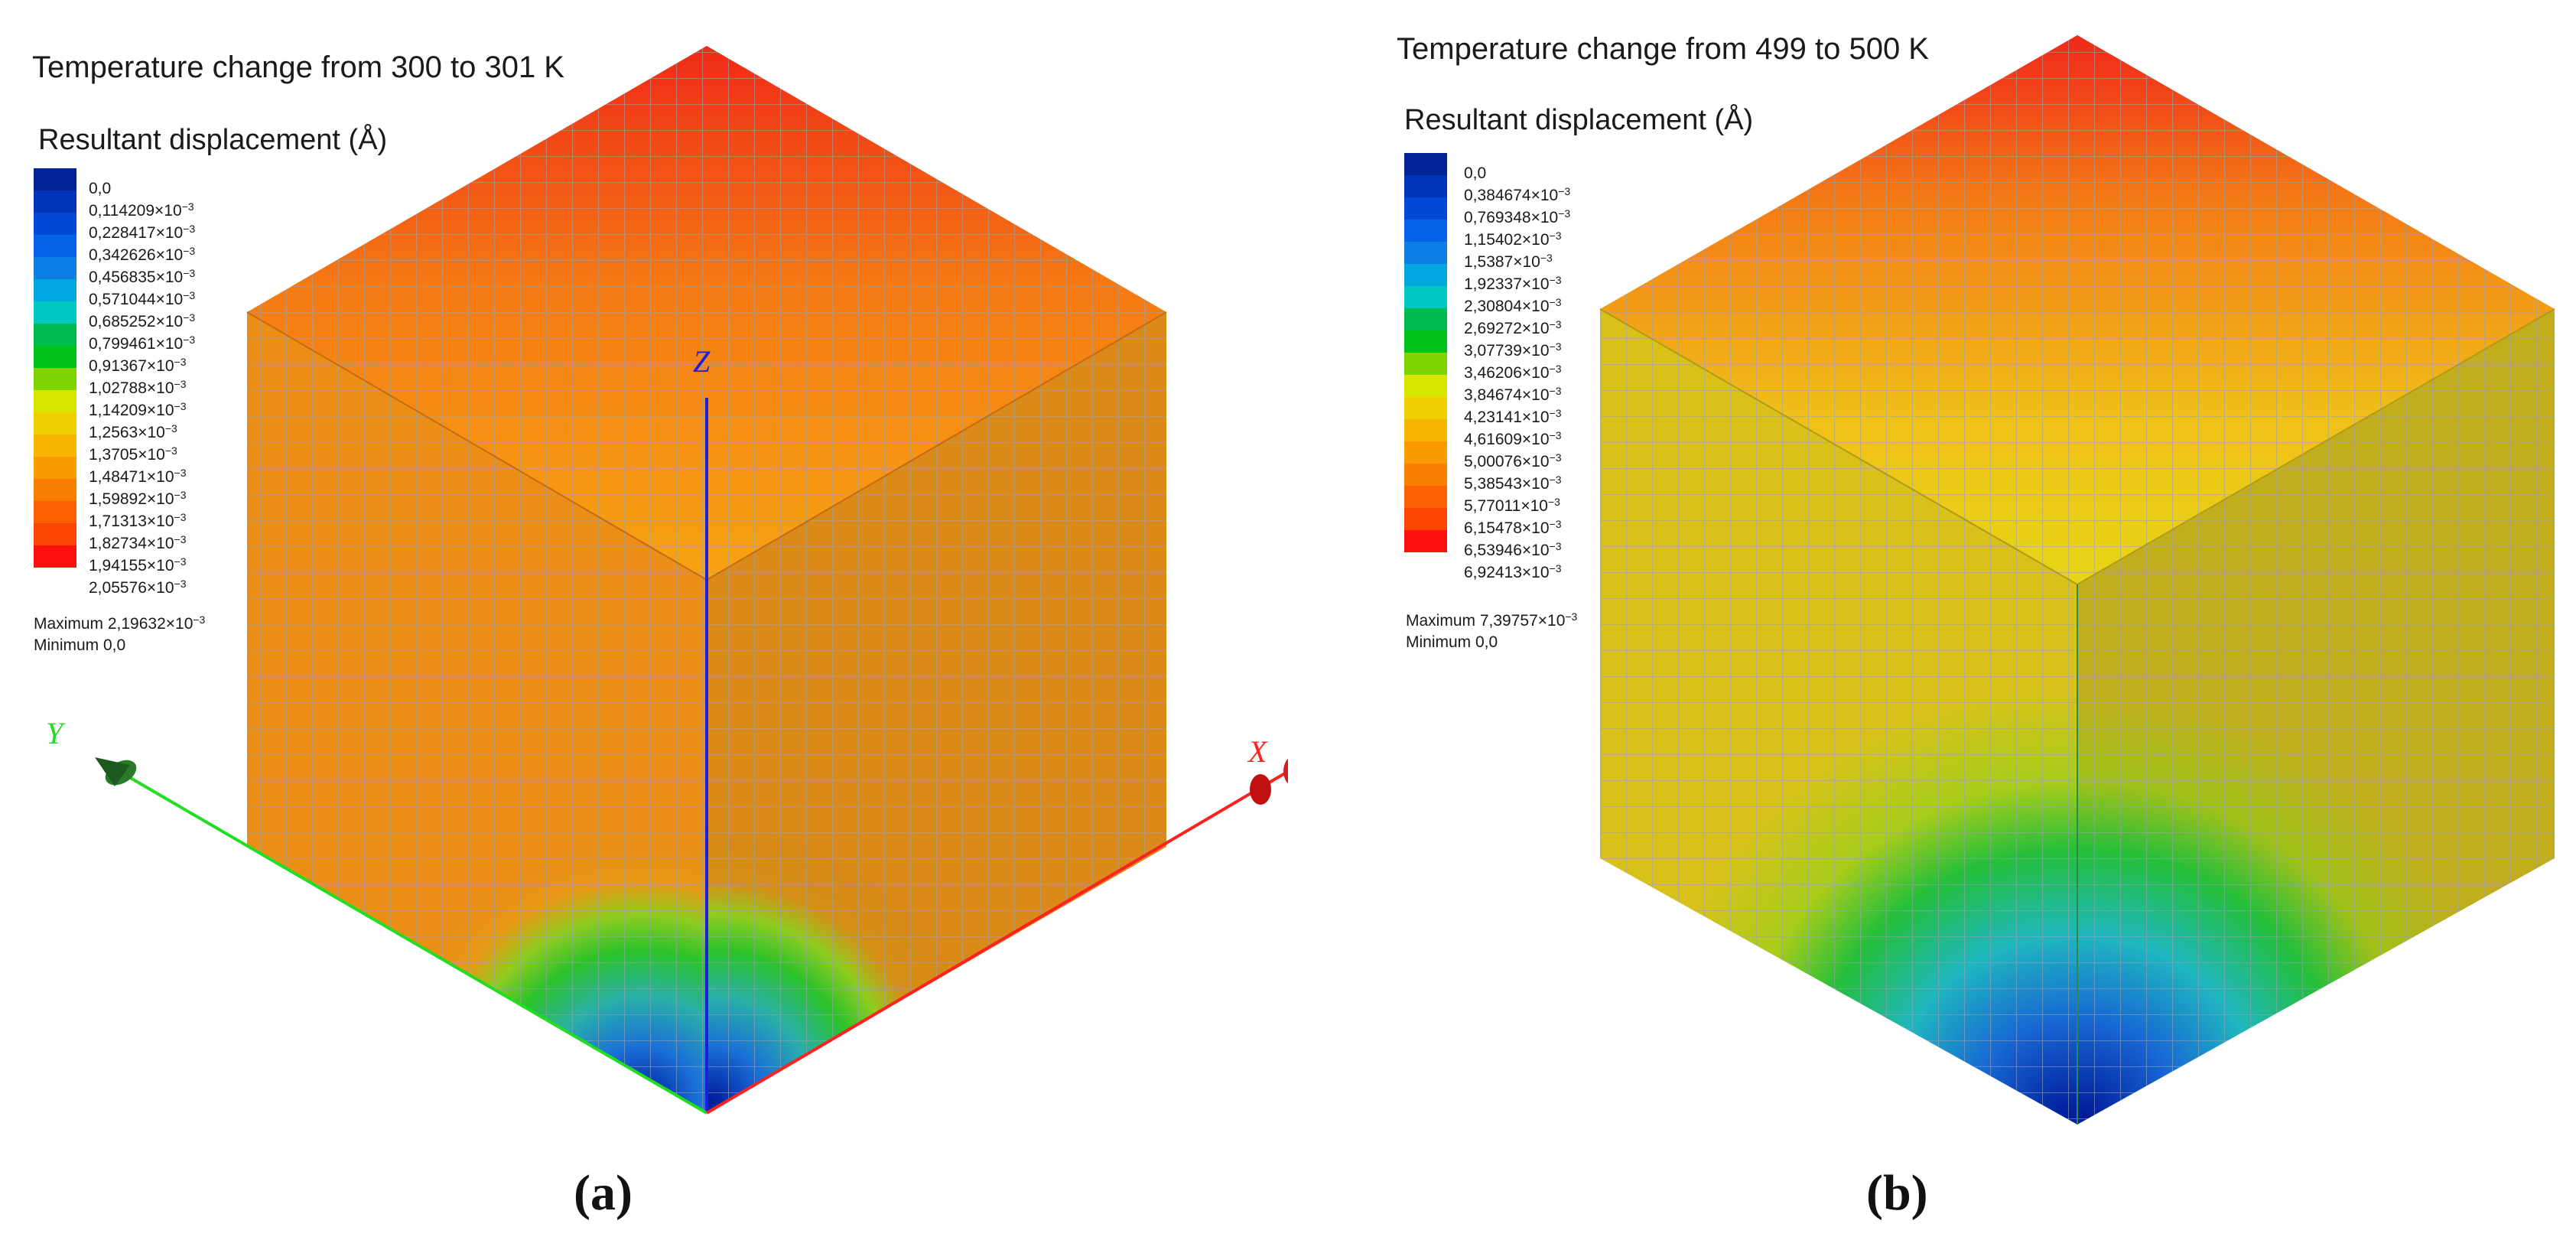  Describe the element at coordinates (1513, 483) in the screenshot. I see `legend-label: 5,38543×10⁻³` at that location.